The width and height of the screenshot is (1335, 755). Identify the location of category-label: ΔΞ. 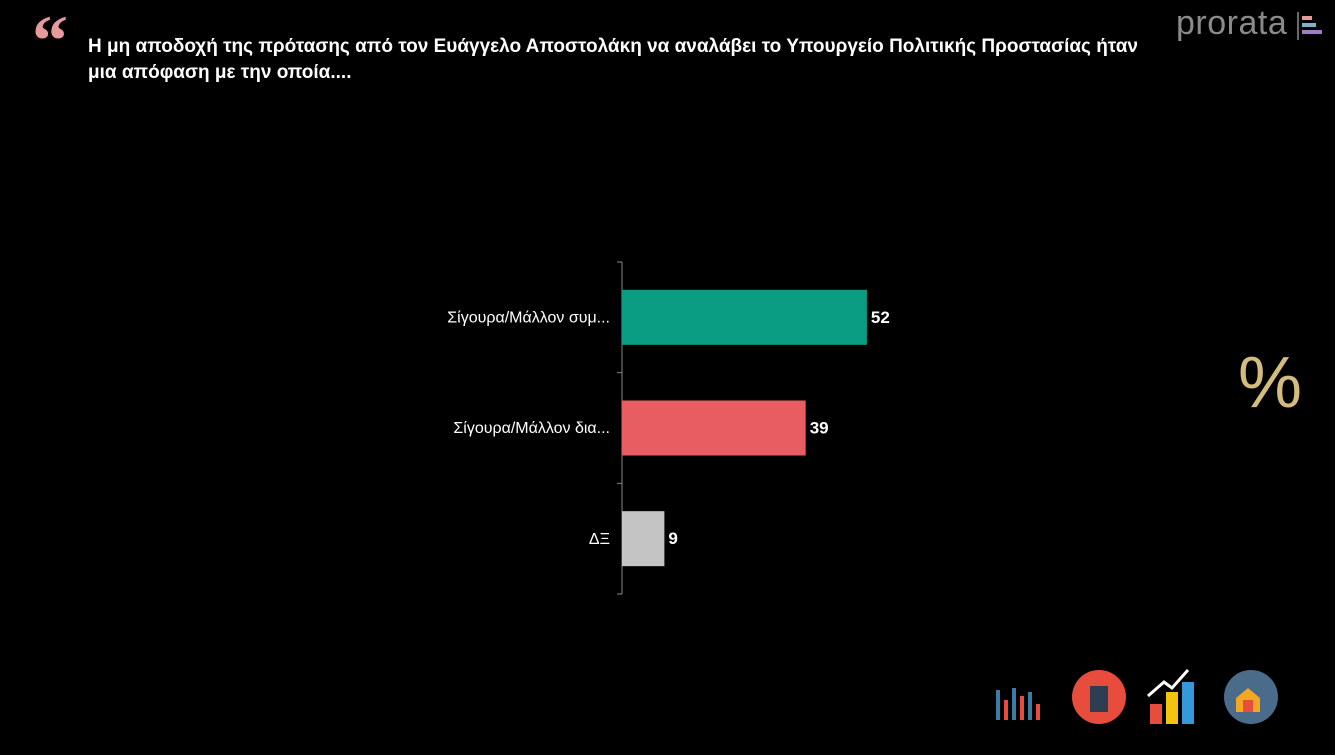
(599, 539).